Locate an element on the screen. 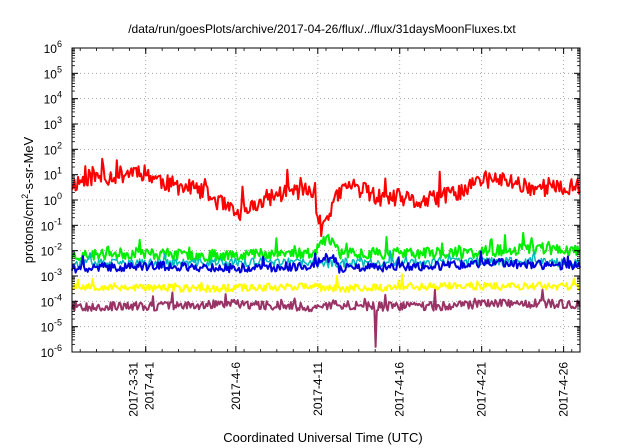 The width and height of the screenshot is (640, 448). y-tick-exponent: -6 is located at coordinates (58, 348).